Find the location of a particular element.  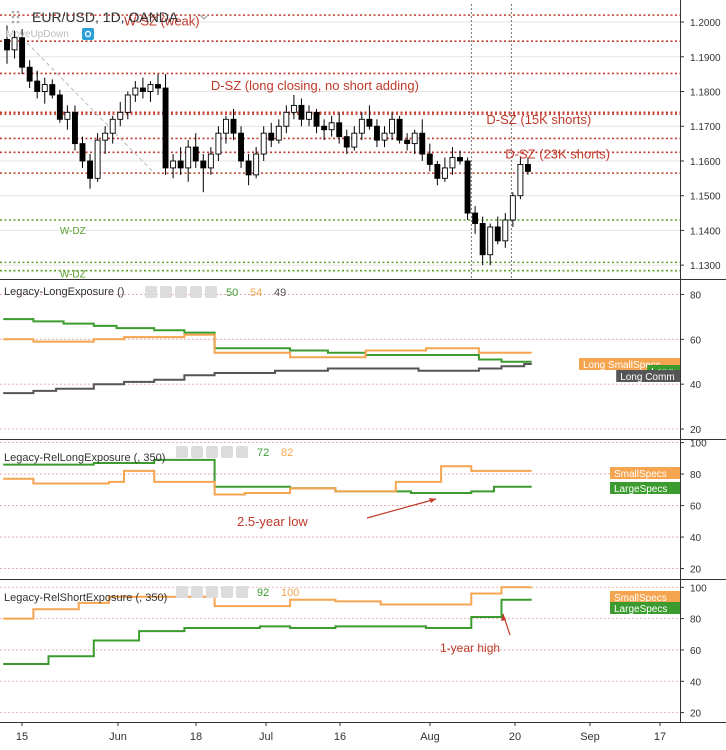

legend-label: SmallSpecs is located at coordinates (640, 474).